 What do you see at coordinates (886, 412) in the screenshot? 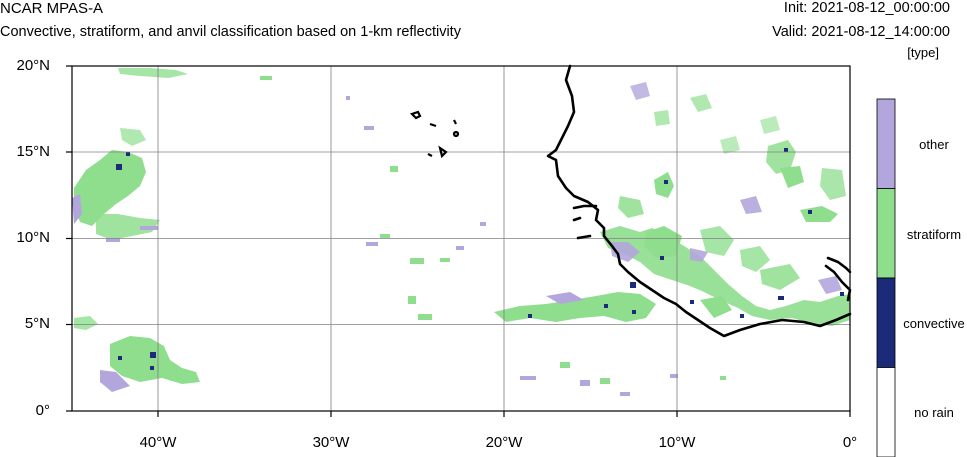
I see `colorbar-swatch-no-rain` at bounding box center [886, 412].